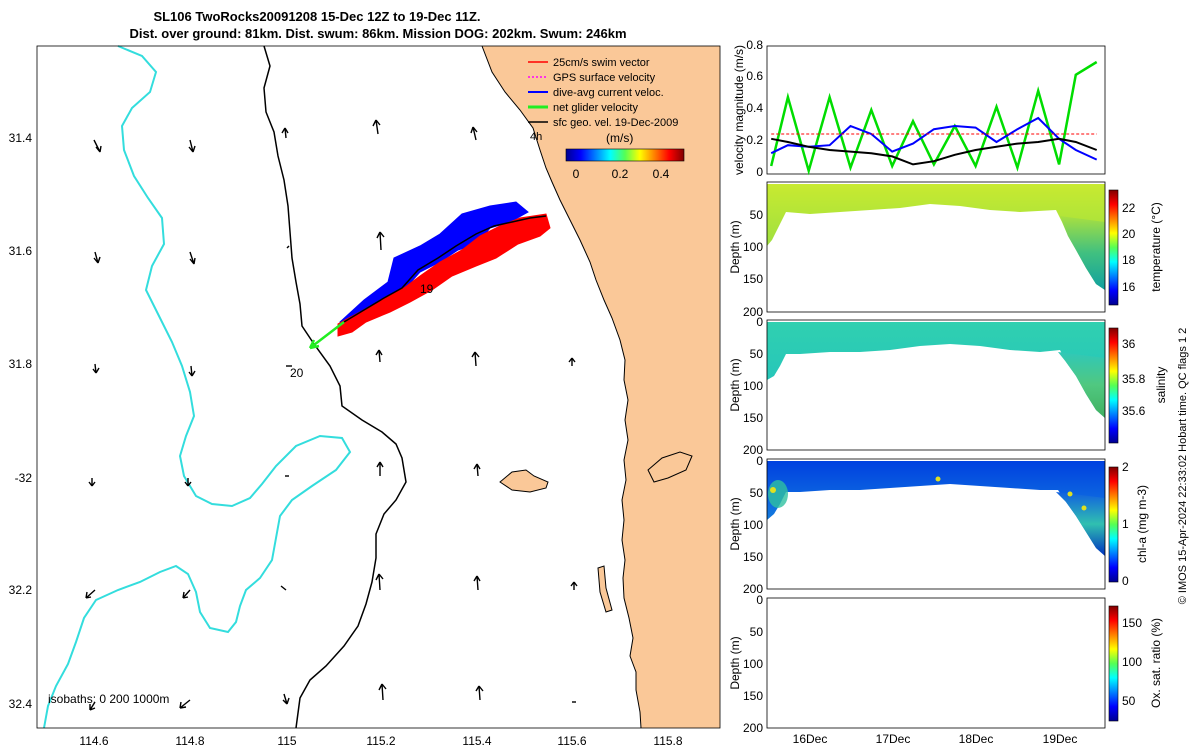 This screenshot has height=750, width=1200. What do you see at coordinates (445, 269) in the screenshot?
I see `glider-track` at bounding box center [445, 269].